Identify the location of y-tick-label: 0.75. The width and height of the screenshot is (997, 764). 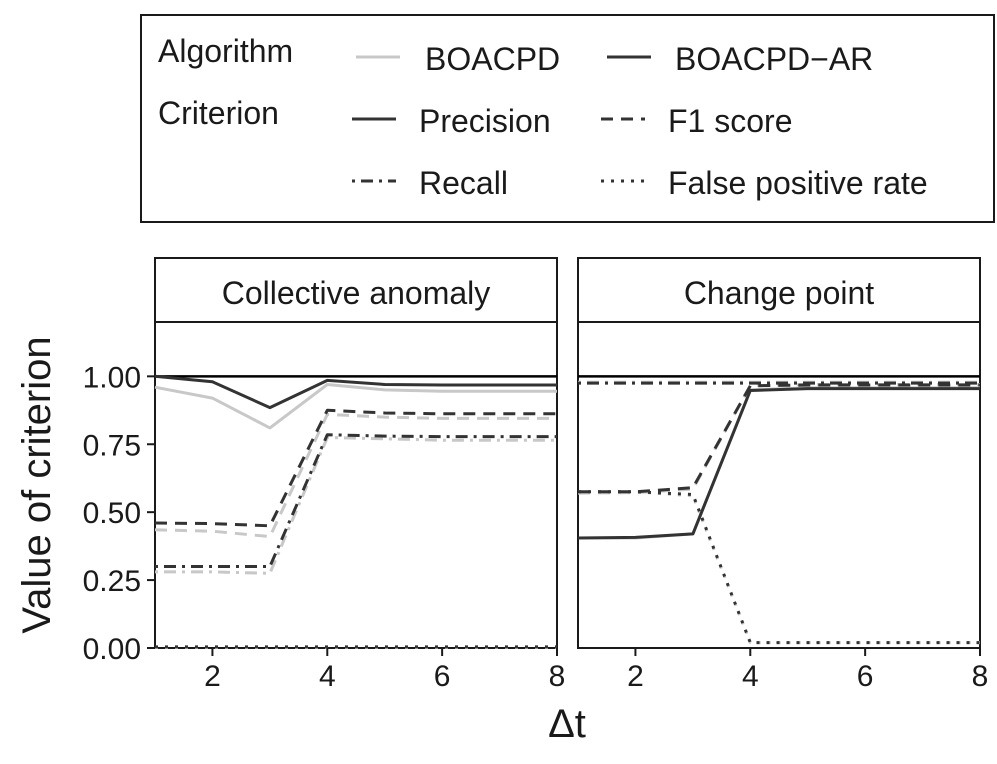
(112, 445).